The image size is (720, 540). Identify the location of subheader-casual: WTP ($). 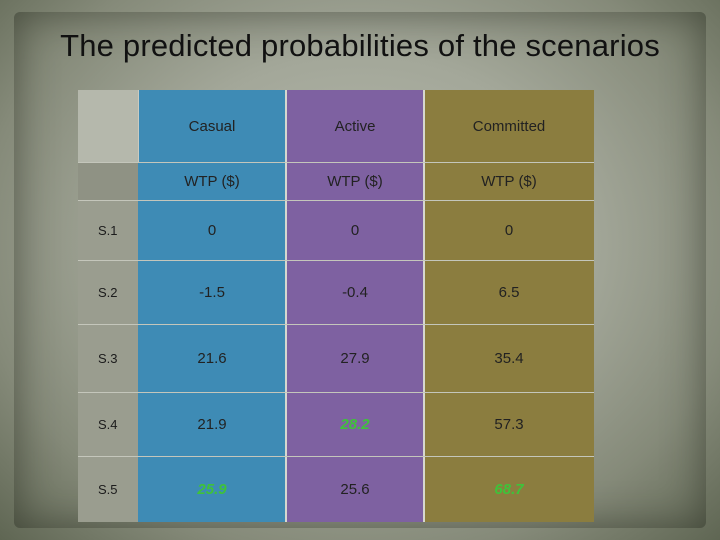
(212, 181).